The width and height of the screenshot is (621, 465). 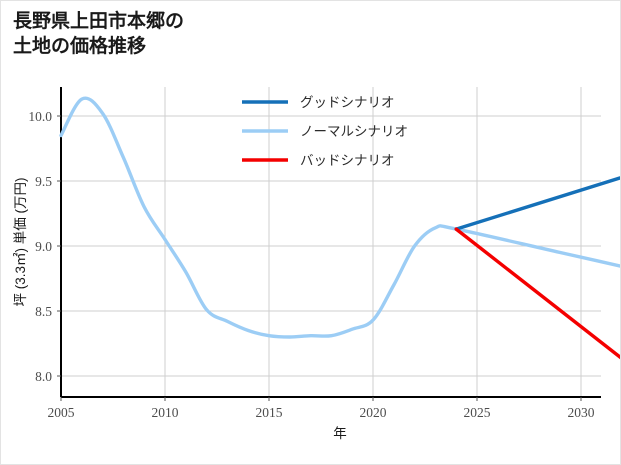 What do you see at coordinates (269, 412) in the screenshot?
I see `x-tick-label: 2015` at bounding box center [269, 412].